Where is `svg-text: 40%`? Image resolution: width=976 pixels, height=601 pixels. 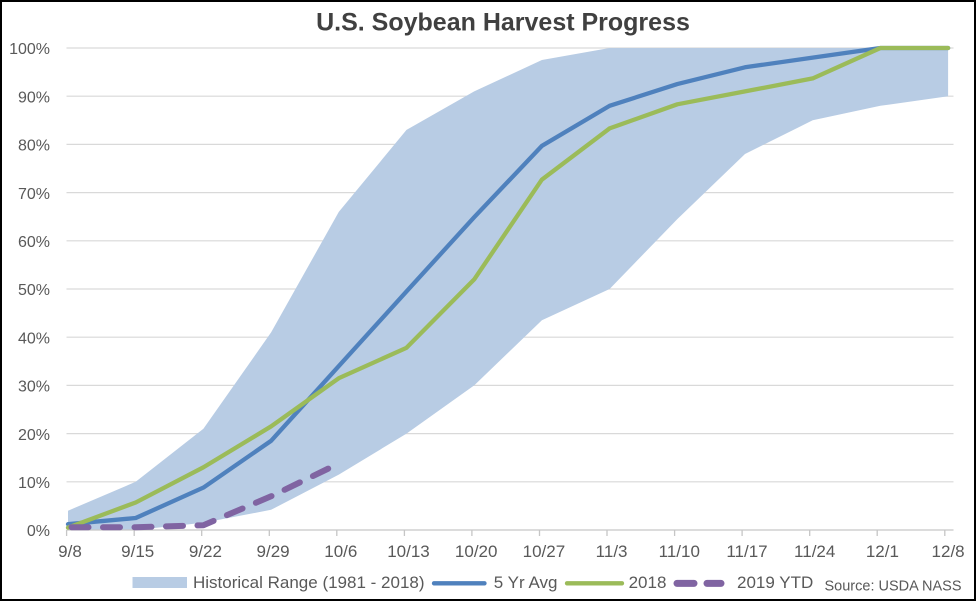 svg-text: 40% is located at coordinates (34, 338).